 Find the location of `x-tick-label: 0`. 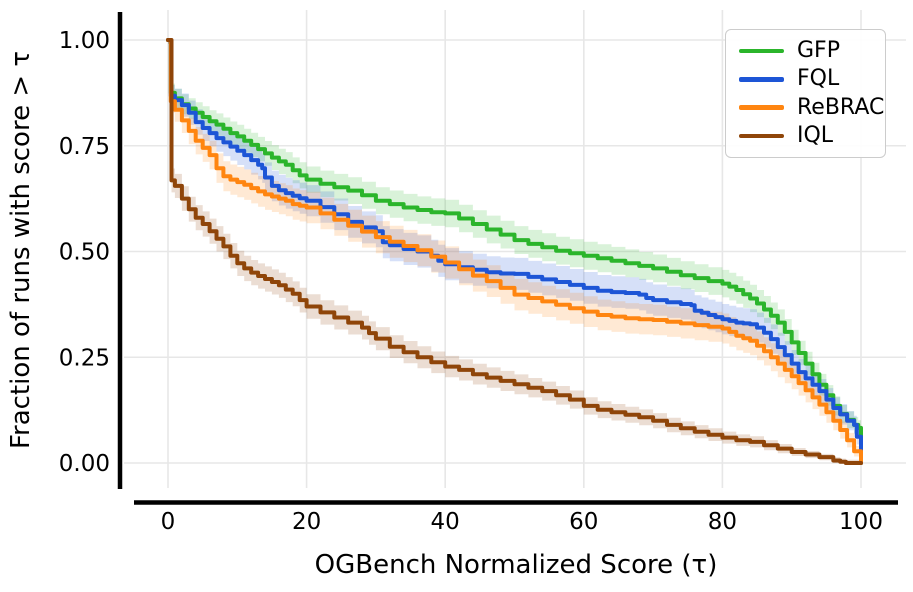

x-tick-label: 0 is located at coordinates (168, 522).